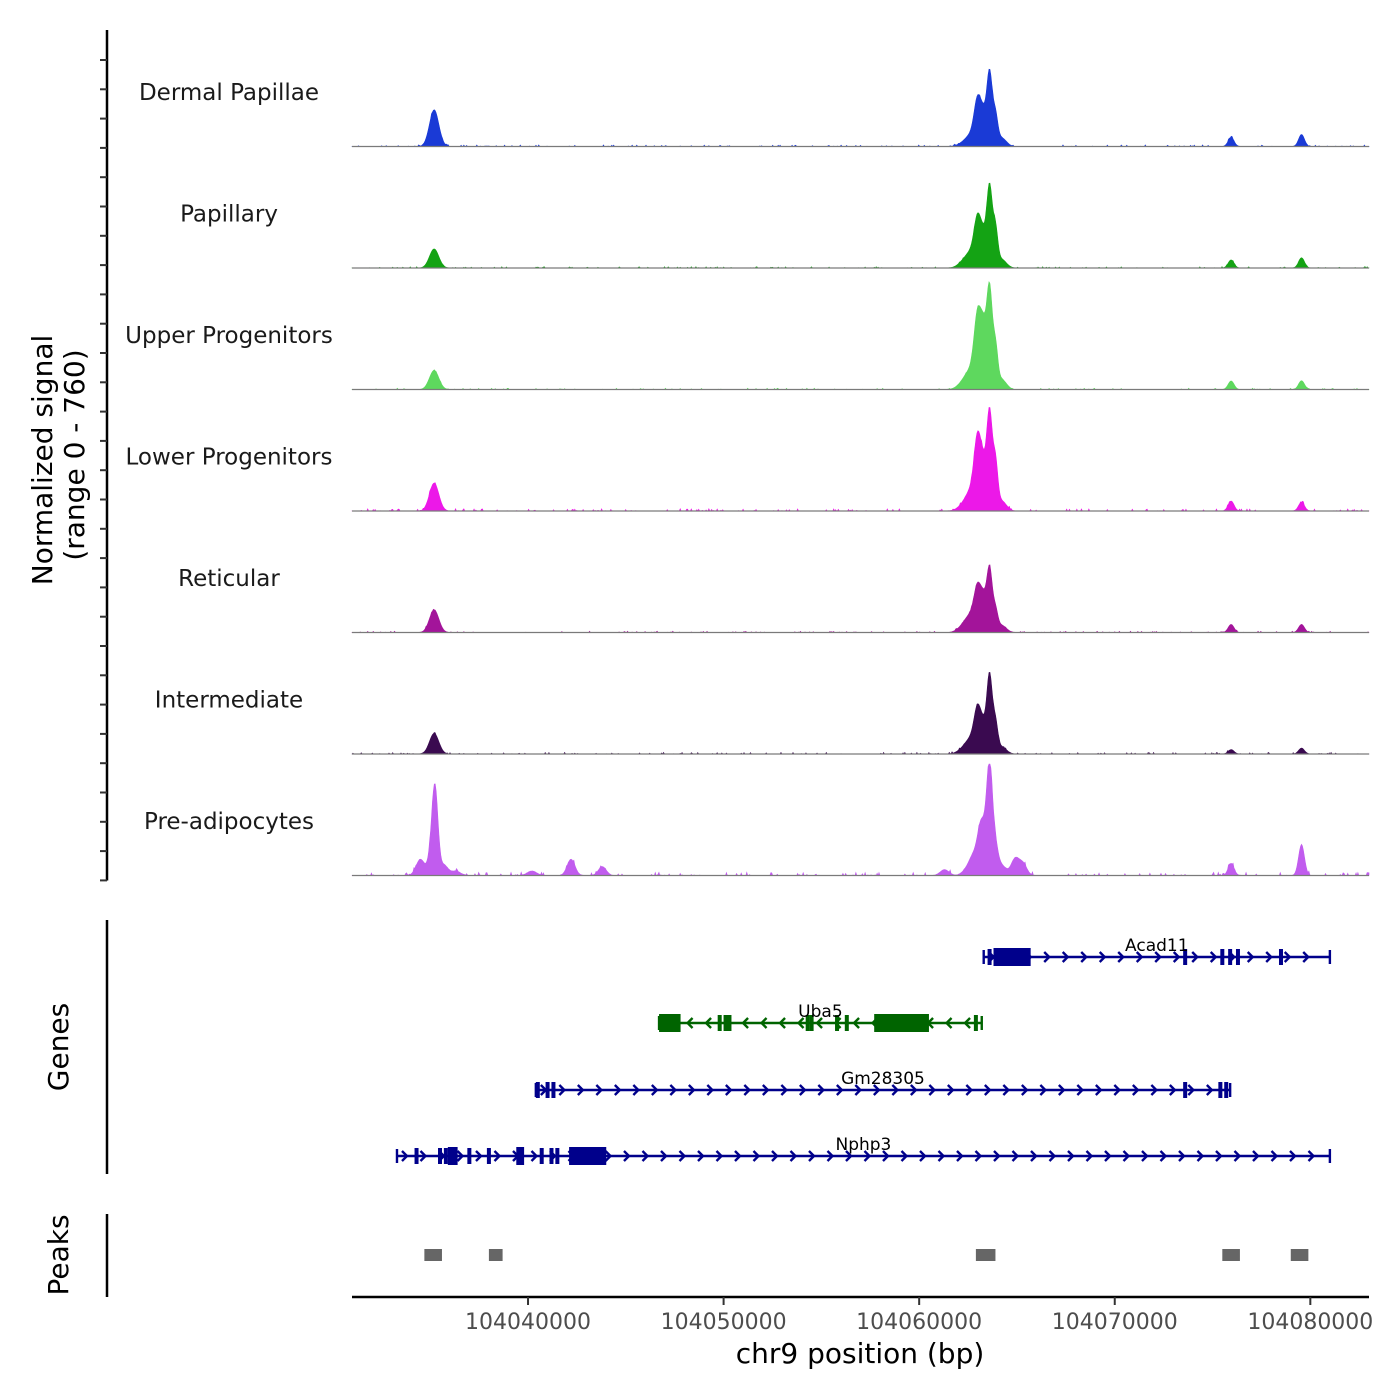 The image size is (1400, 1400). I want to click on x-tick-label: 104080000, so click(1310, 1322).